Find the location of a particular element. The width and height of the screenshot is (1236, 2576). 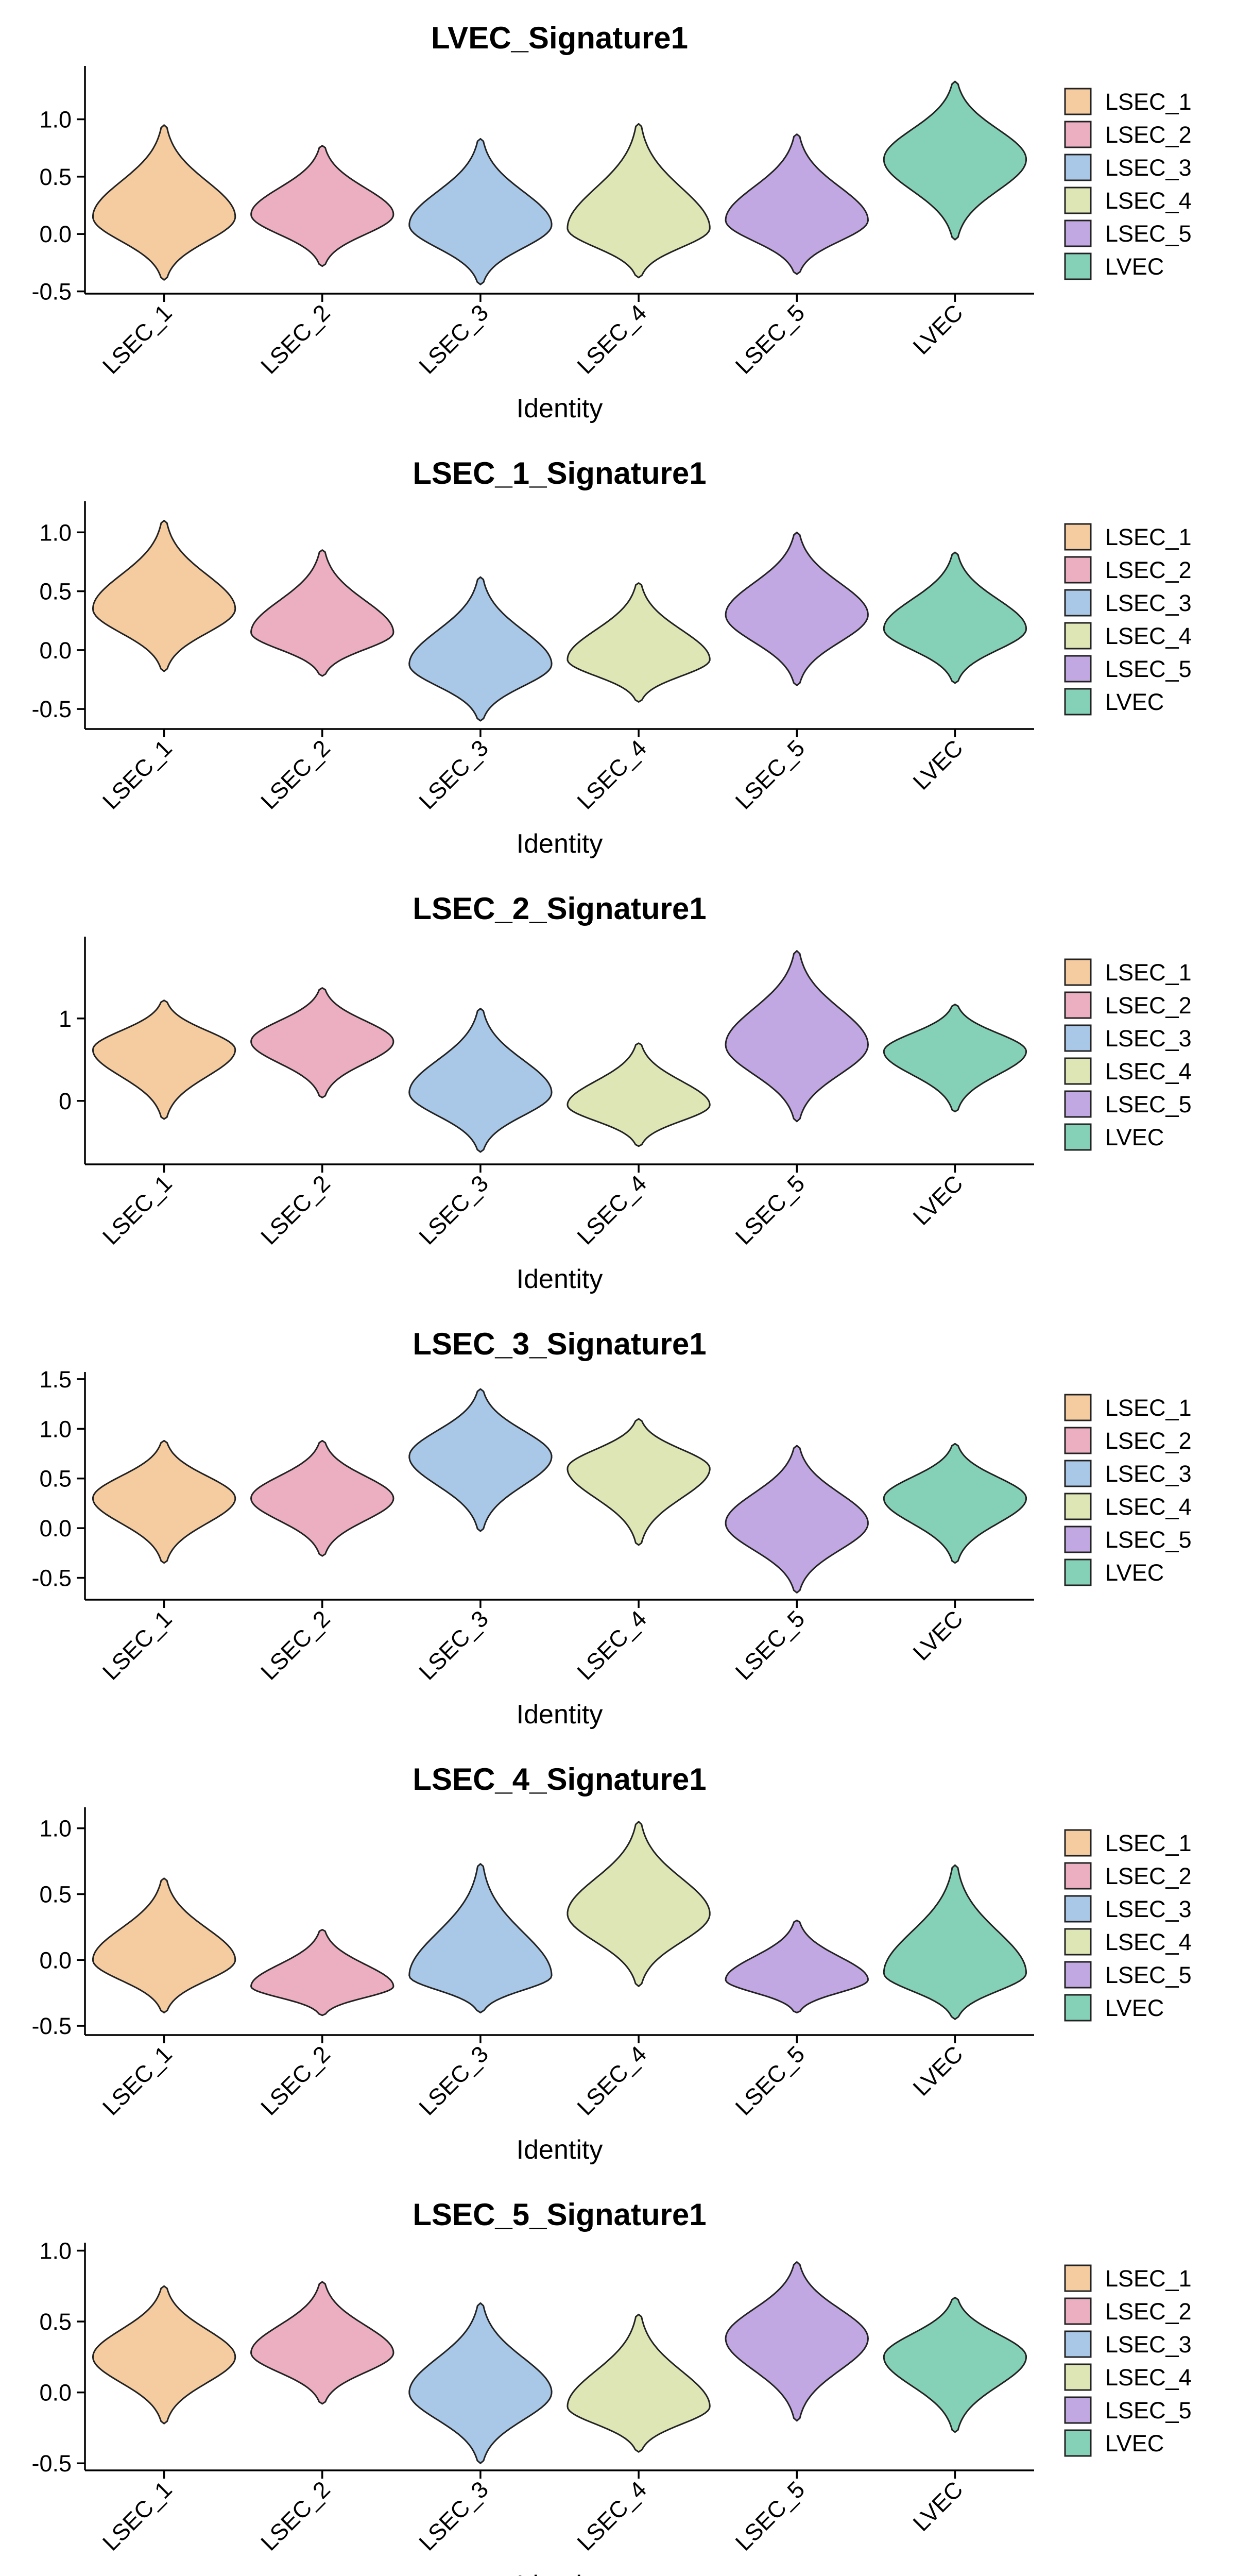

panel-title: LSEC_1_Signature1 is located at coordinates (559, 473).